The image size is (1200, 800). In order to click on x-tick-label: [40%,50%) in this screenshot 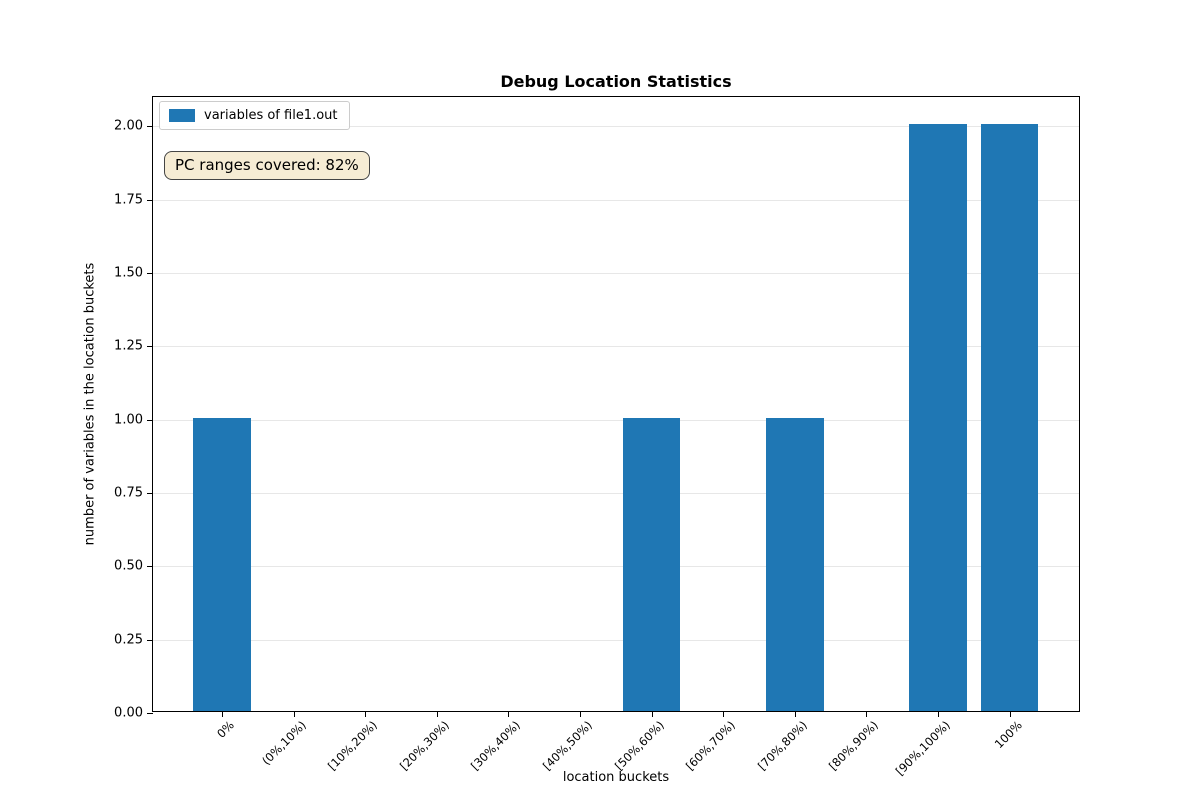, I will do `click(567, 745)`.